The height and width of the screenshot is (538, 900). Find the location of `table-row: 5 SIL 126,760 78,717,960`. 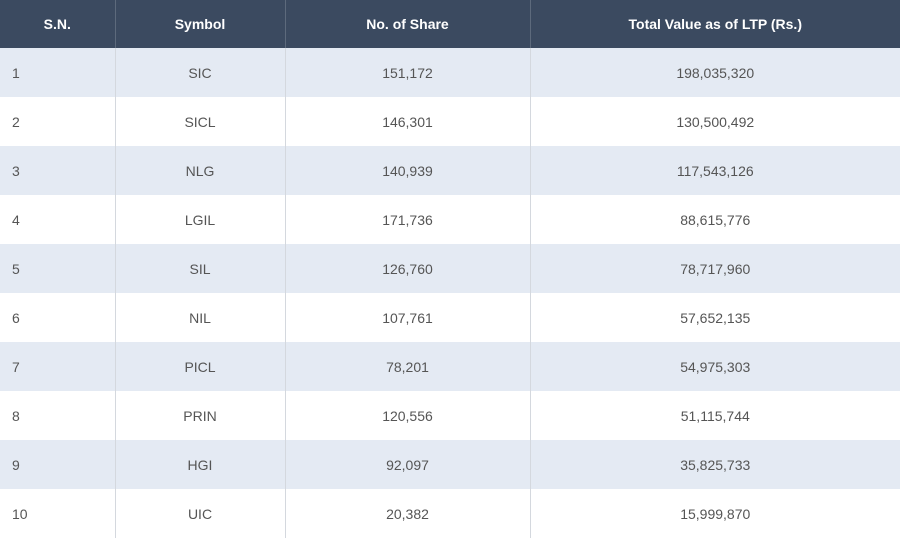

table-row: 5 SIL 126,760 78,717,960 is located at coordinates (450, 268).